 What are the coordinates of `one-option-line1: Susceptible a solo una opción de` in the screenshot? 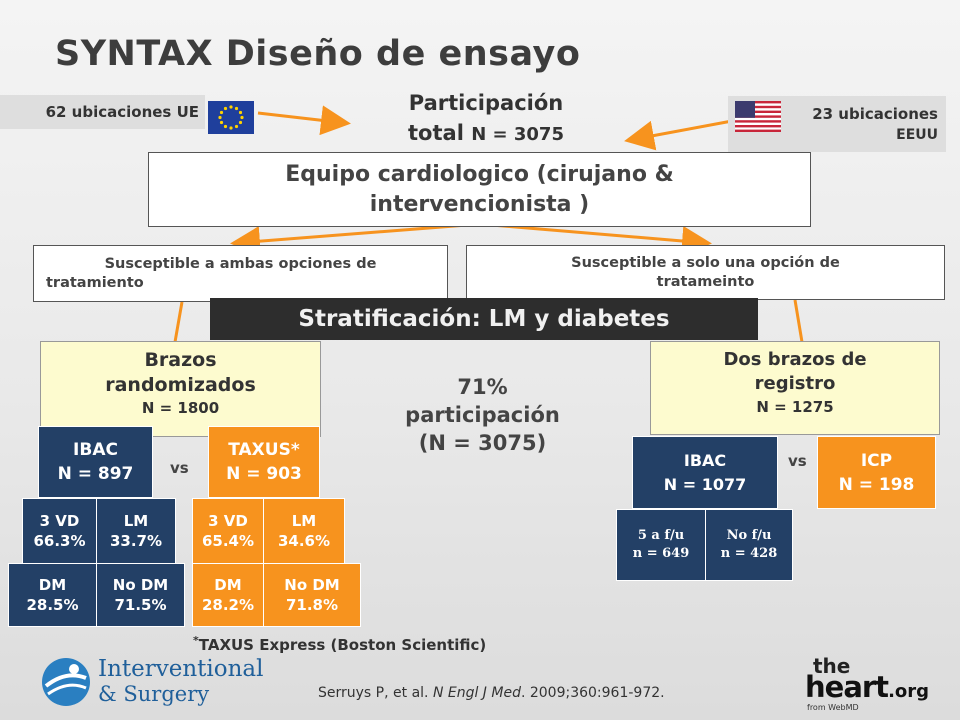 It's located at (705, 262).